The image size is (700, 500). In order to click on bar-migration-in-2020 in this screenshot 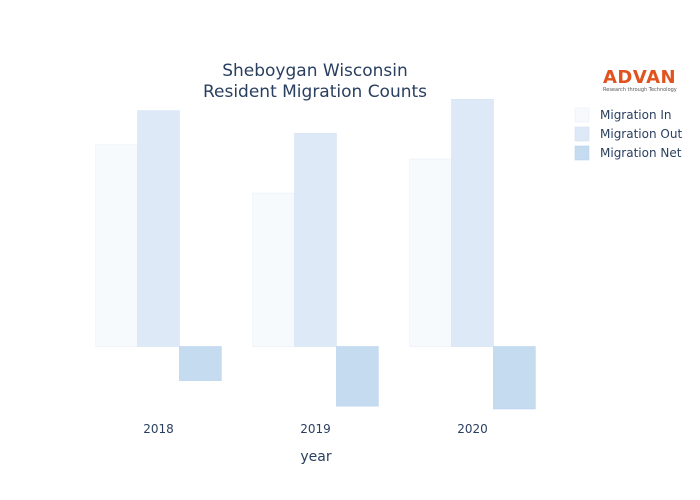, I will do `click(430, 252)`.